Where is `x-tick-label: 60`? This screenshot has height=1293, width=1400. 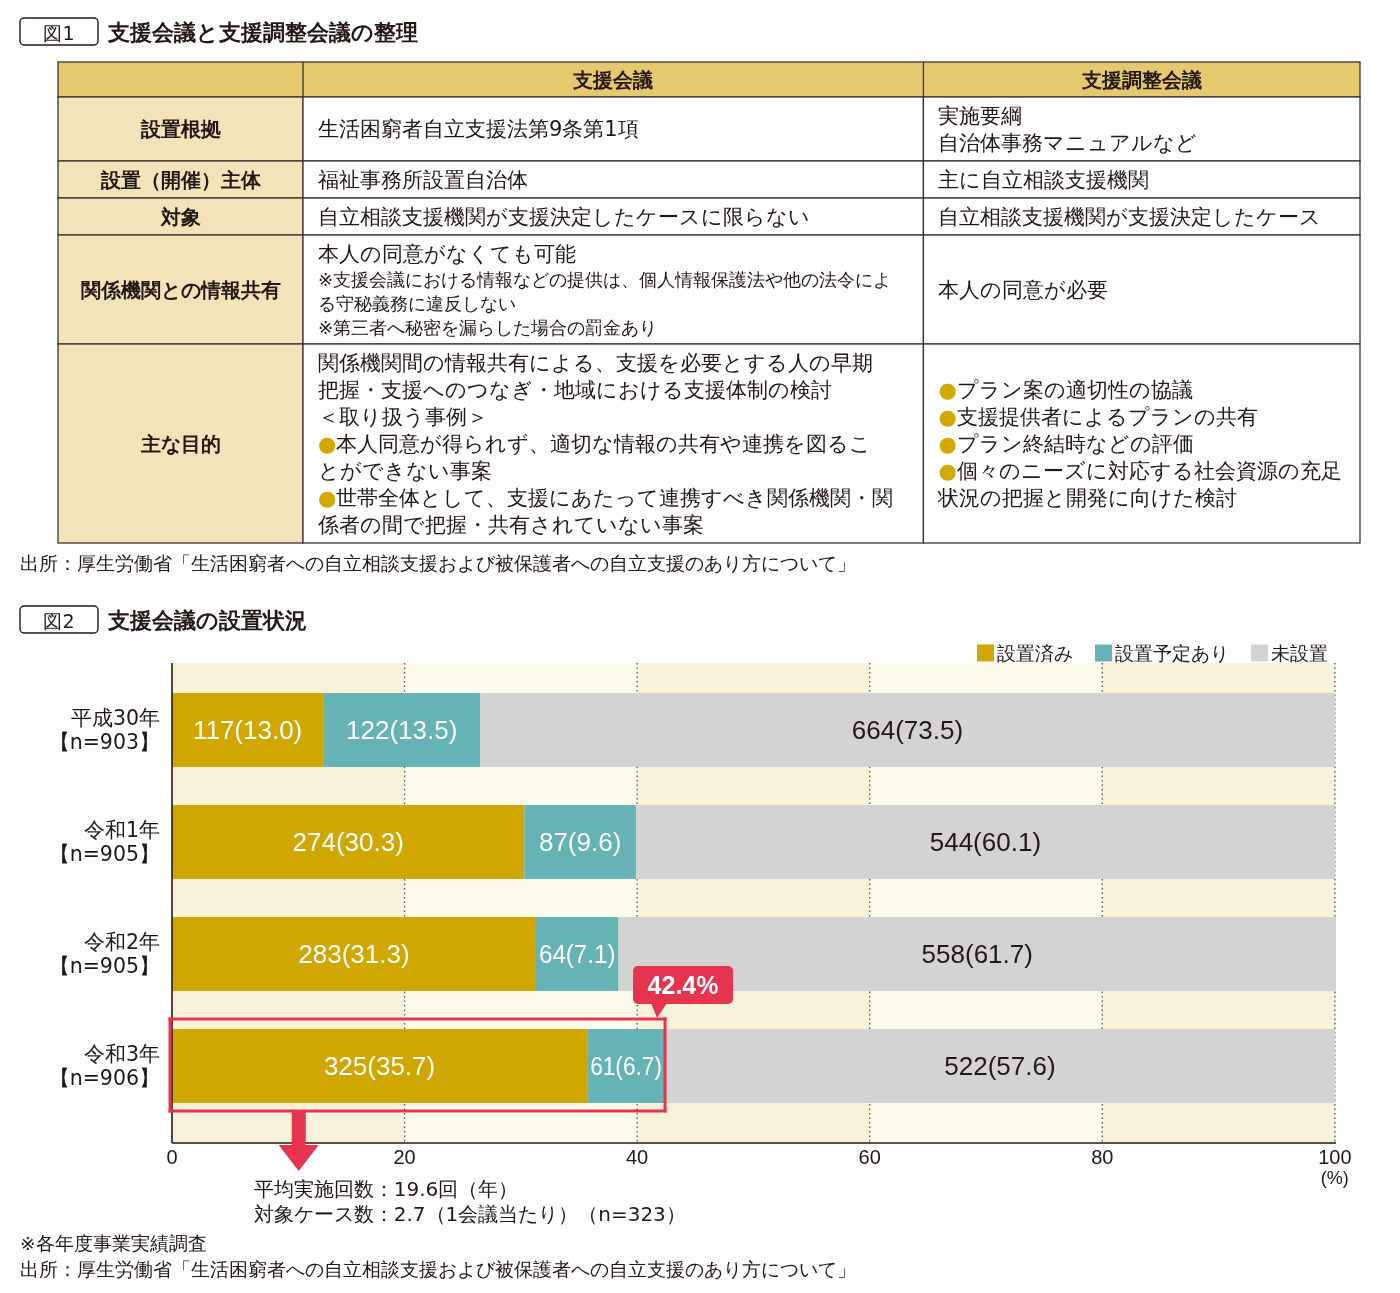
x-tick-label: 60 is located at coordinates (869, 1157).